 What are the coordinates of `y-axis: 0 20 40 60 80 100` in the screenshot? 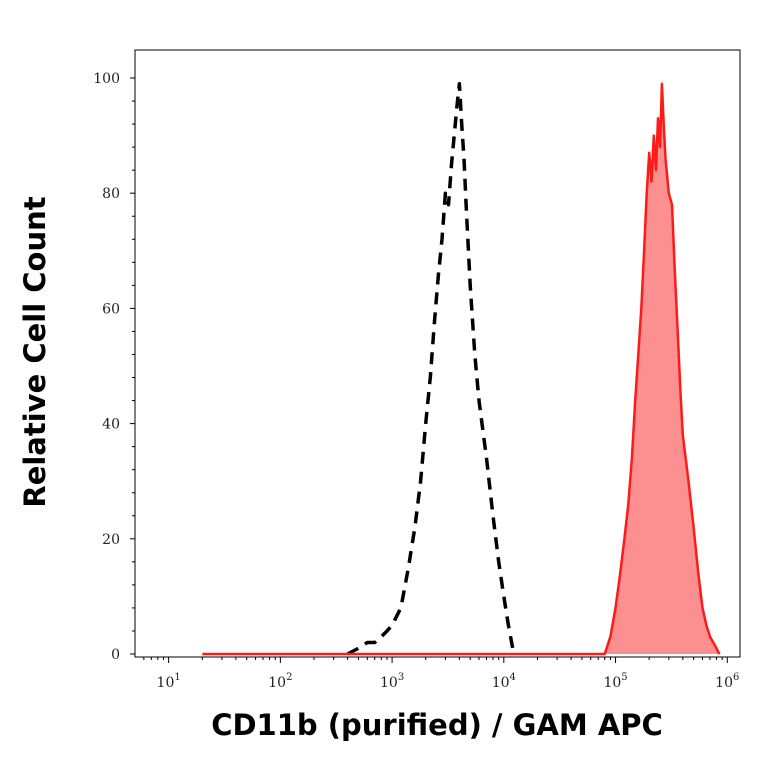 It's located at (114, 367).